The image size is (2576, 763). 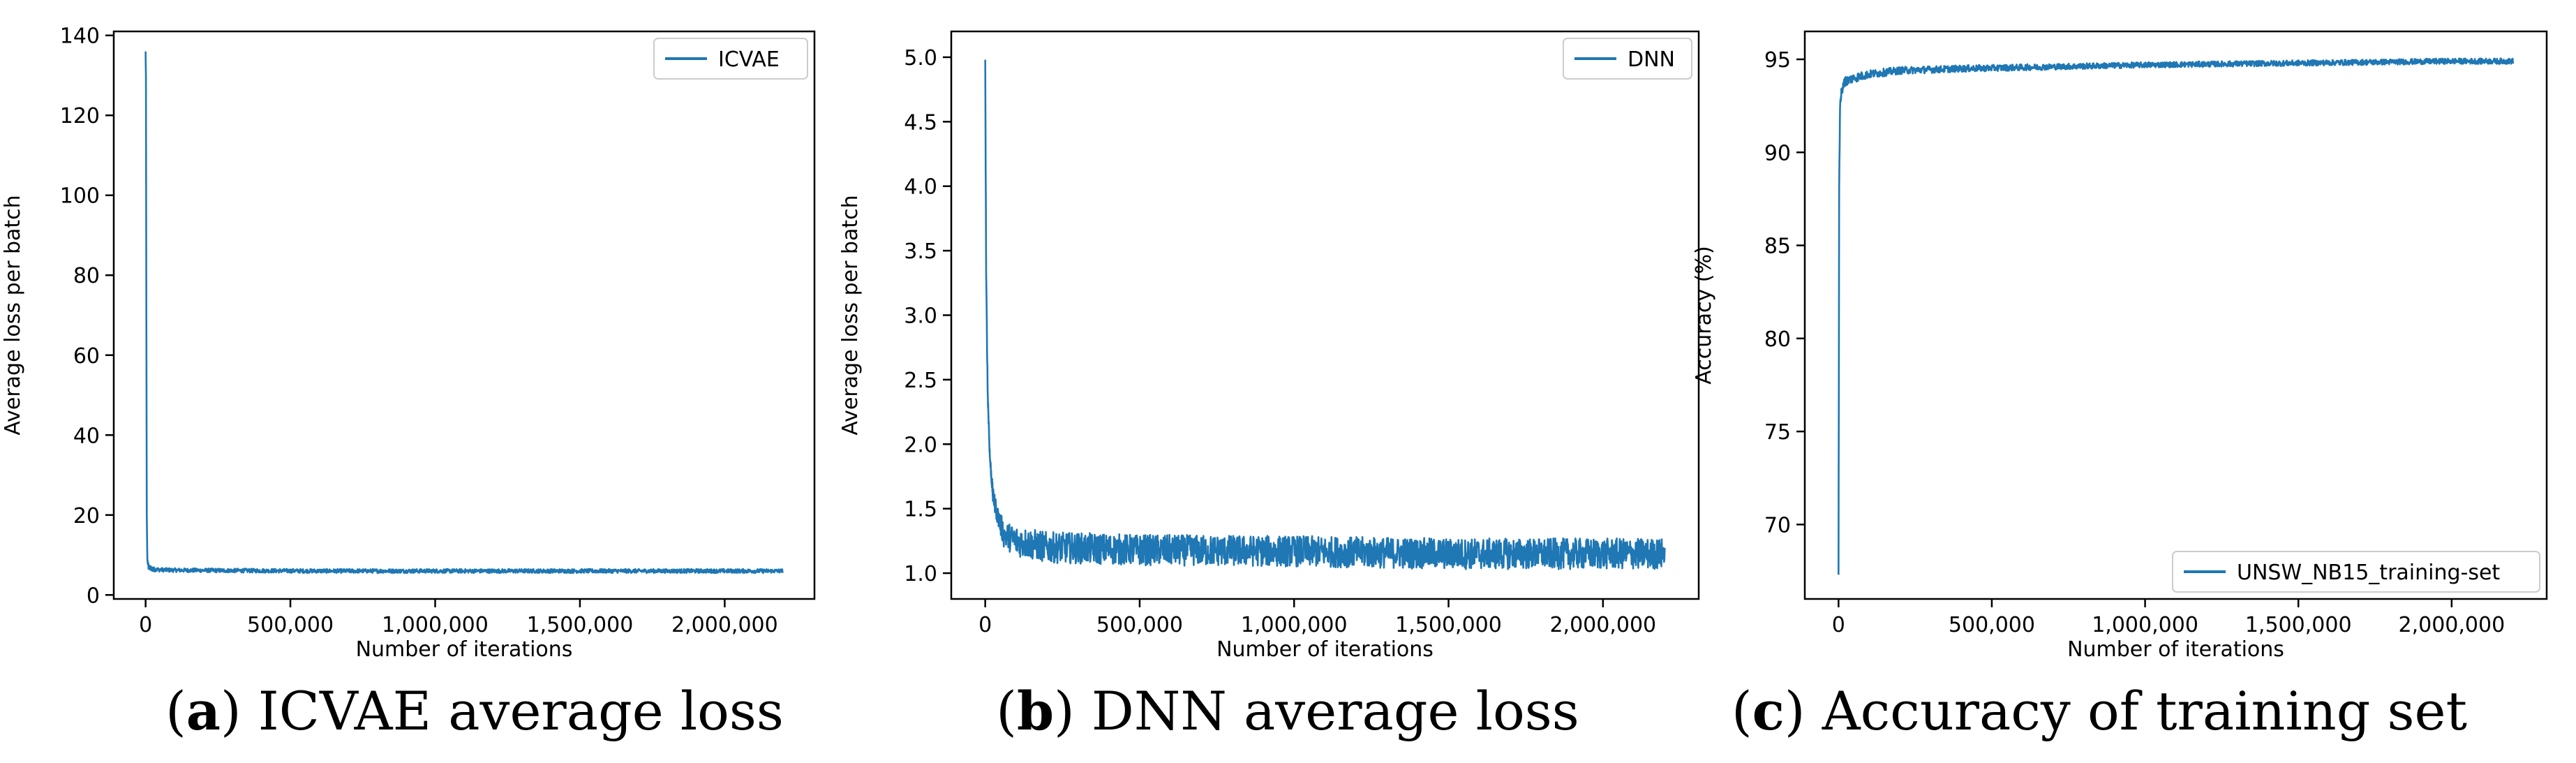 What do you see at coordinates (86, 516) in the screenshot?
I see `y-tick-label-a-1: 20` at bounding box center [86, 516].